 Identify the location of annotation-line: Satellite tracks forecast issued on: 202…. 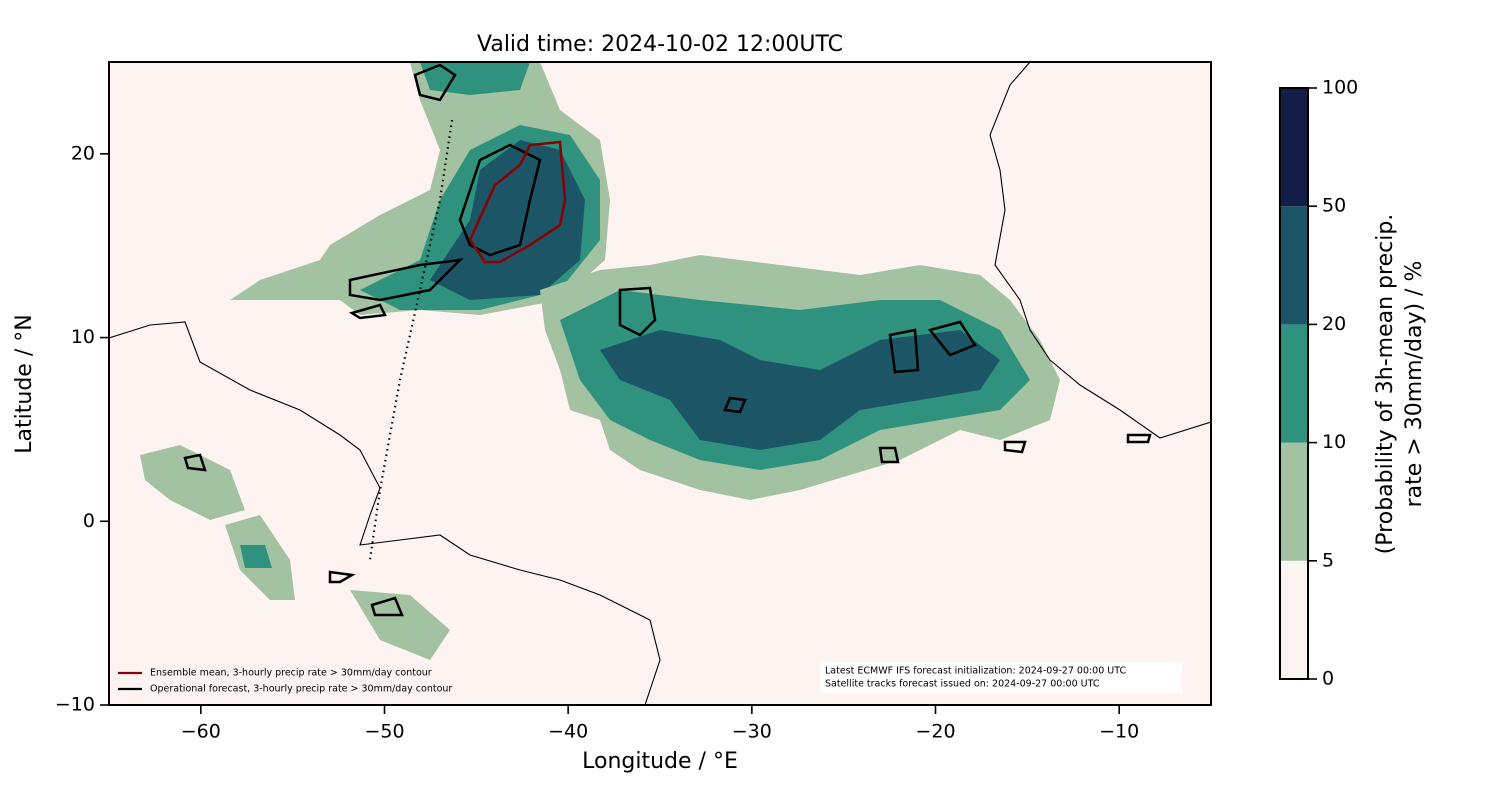
(962, 684).